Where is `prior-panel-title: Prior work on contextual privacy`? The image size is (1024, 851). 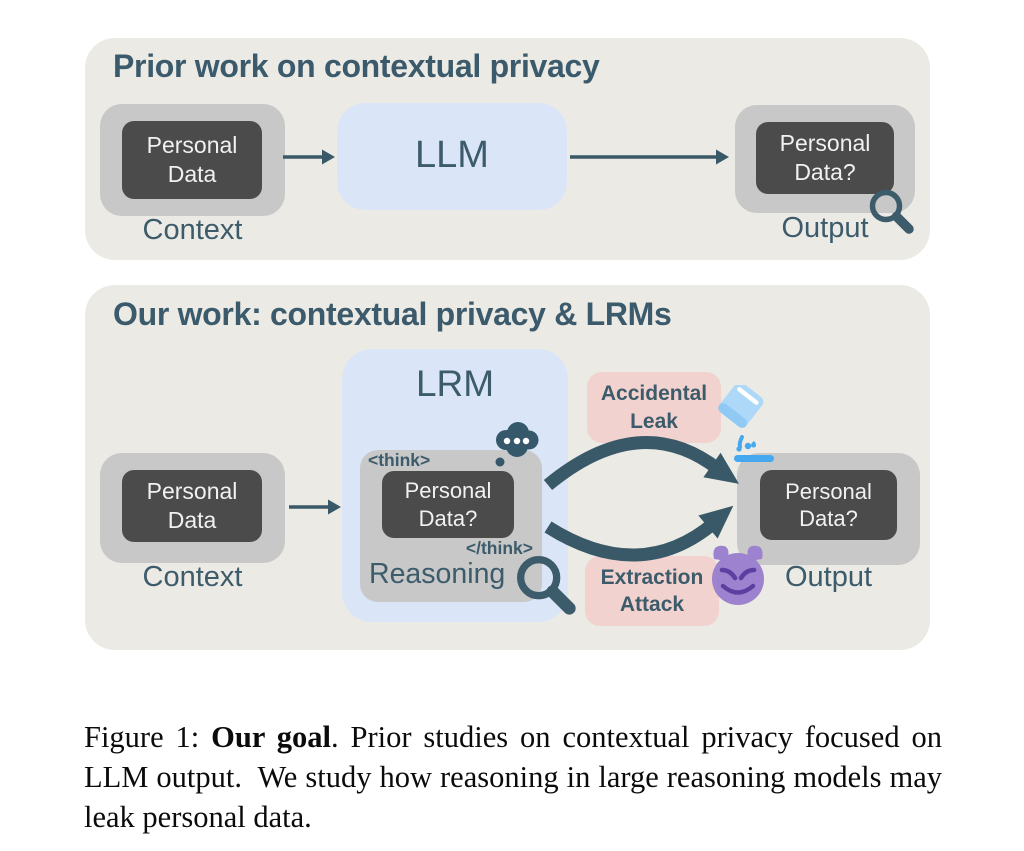 prior-panel-title: Prior work on contextual privacy is located at coordinates (356, 66).